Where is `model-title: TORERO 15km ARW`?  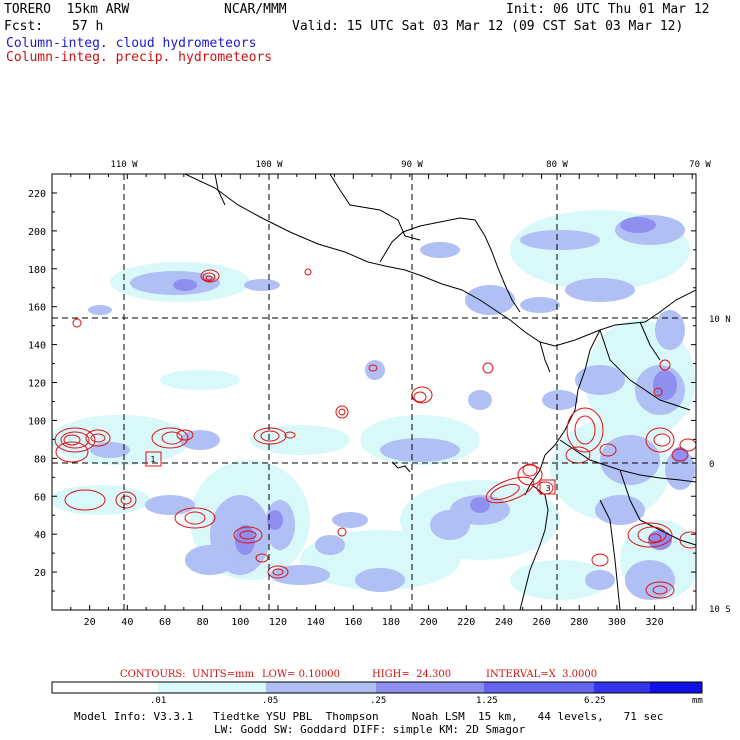
model-title: TORERO 15km ARW is located at coordinates (67, 9).